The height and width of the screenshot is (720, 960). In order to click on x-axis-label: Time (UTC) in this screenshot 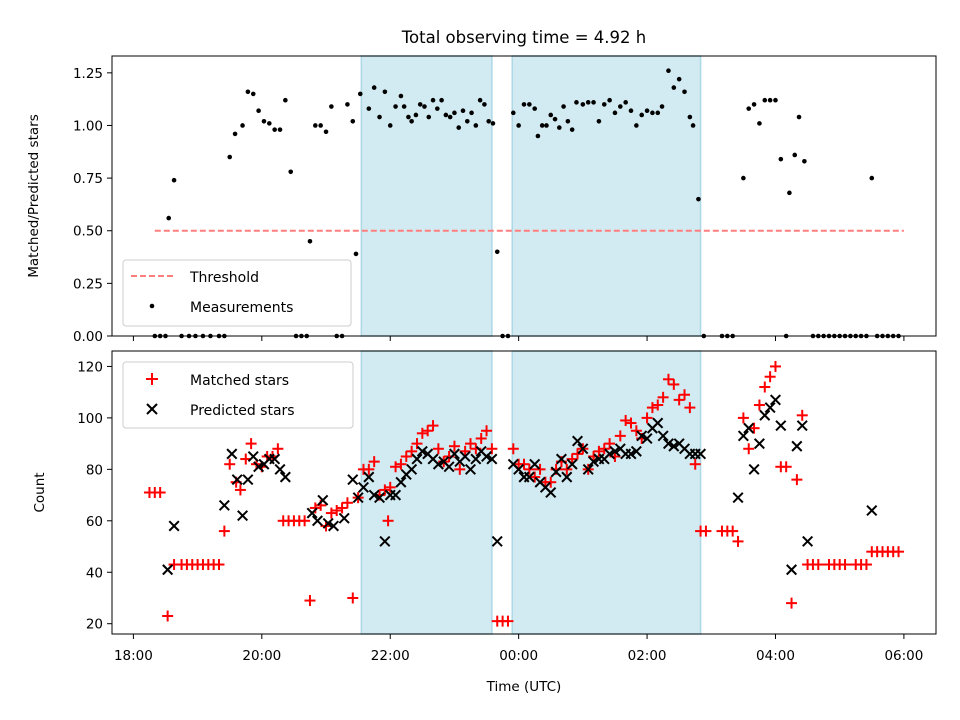, I will do `click(524, 687)`.